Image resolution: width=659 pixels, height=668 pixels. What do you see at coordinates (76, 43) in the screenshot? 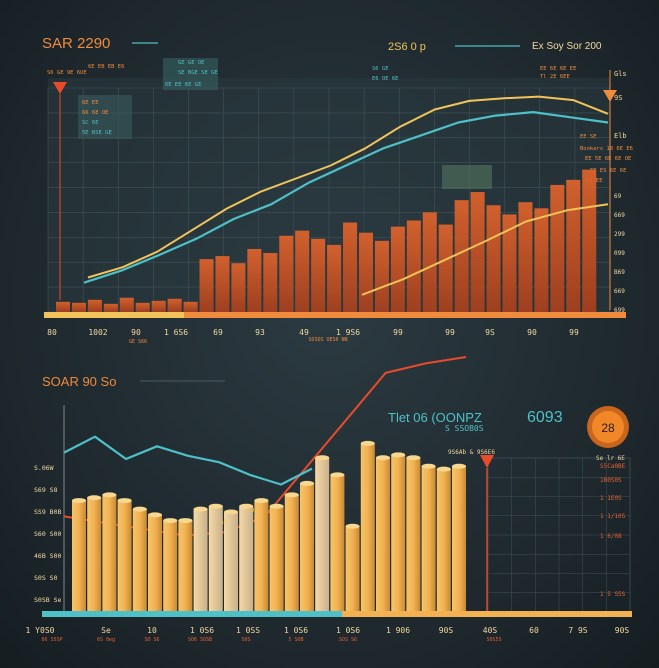
I see `chart1-title: SAR 2290` at bounding box center [76, 43].